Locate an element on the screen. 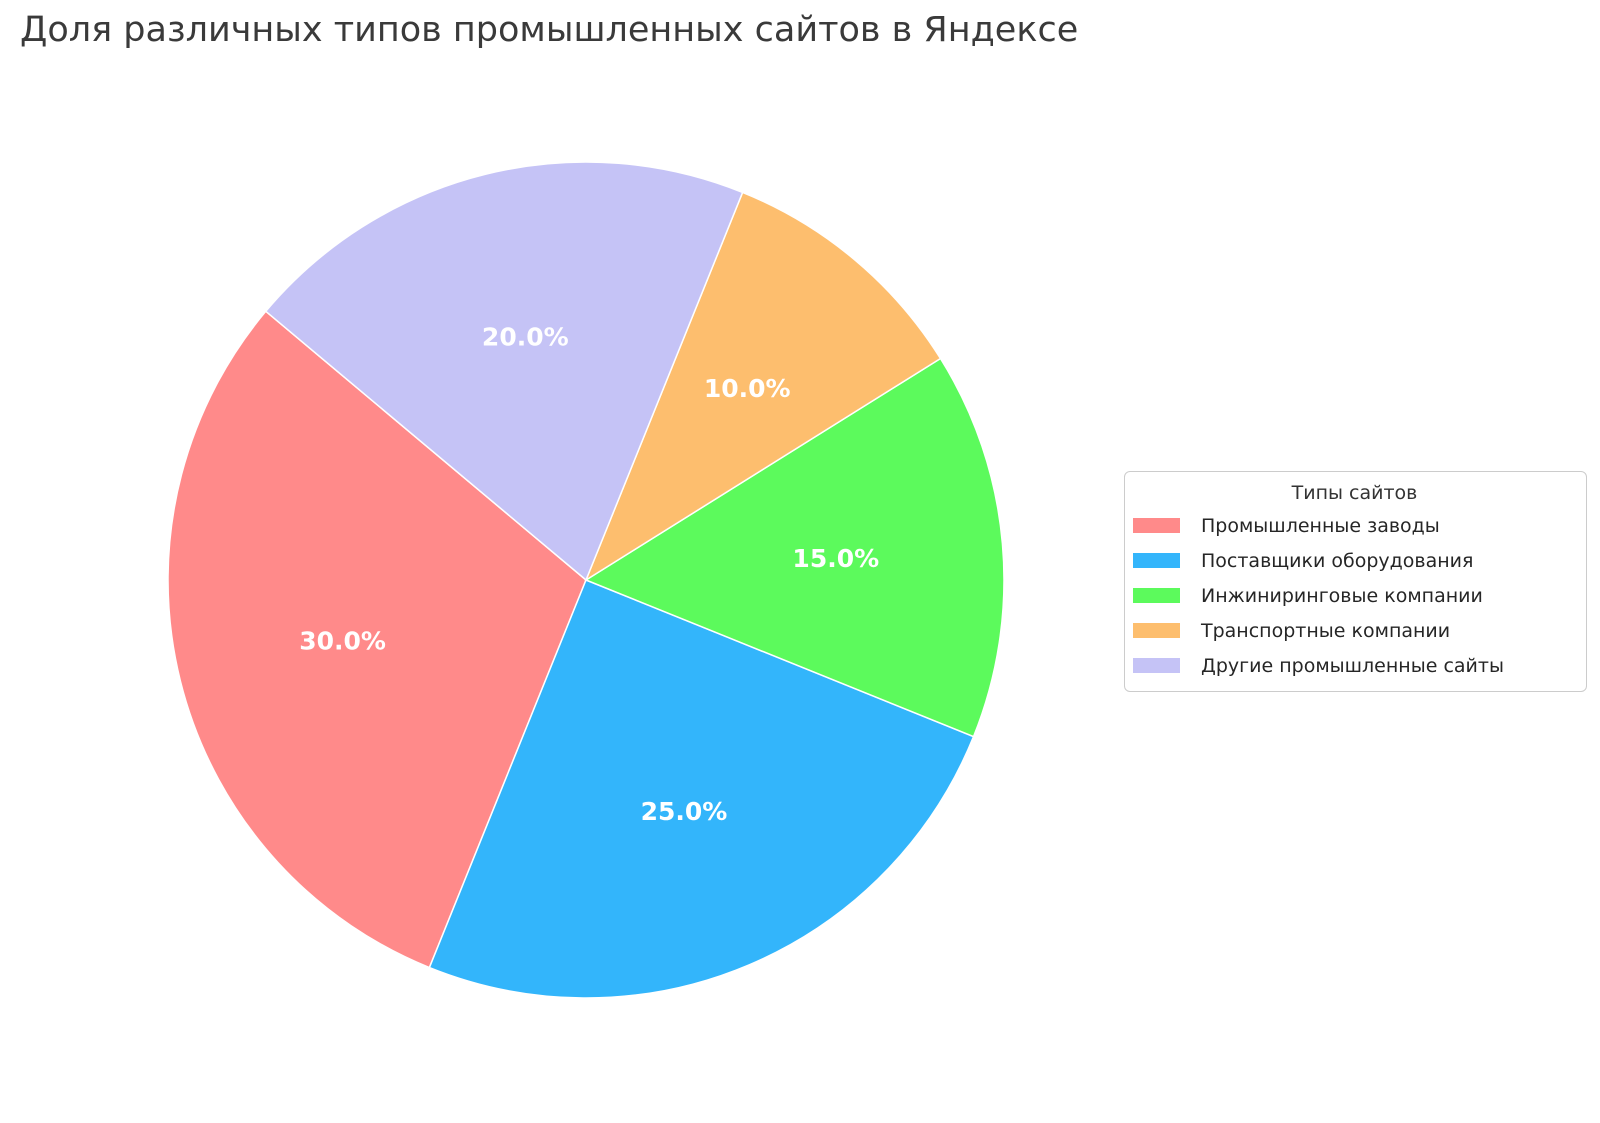  pie-pct-label-2: 15.0% is located at coordinates (835, 558).